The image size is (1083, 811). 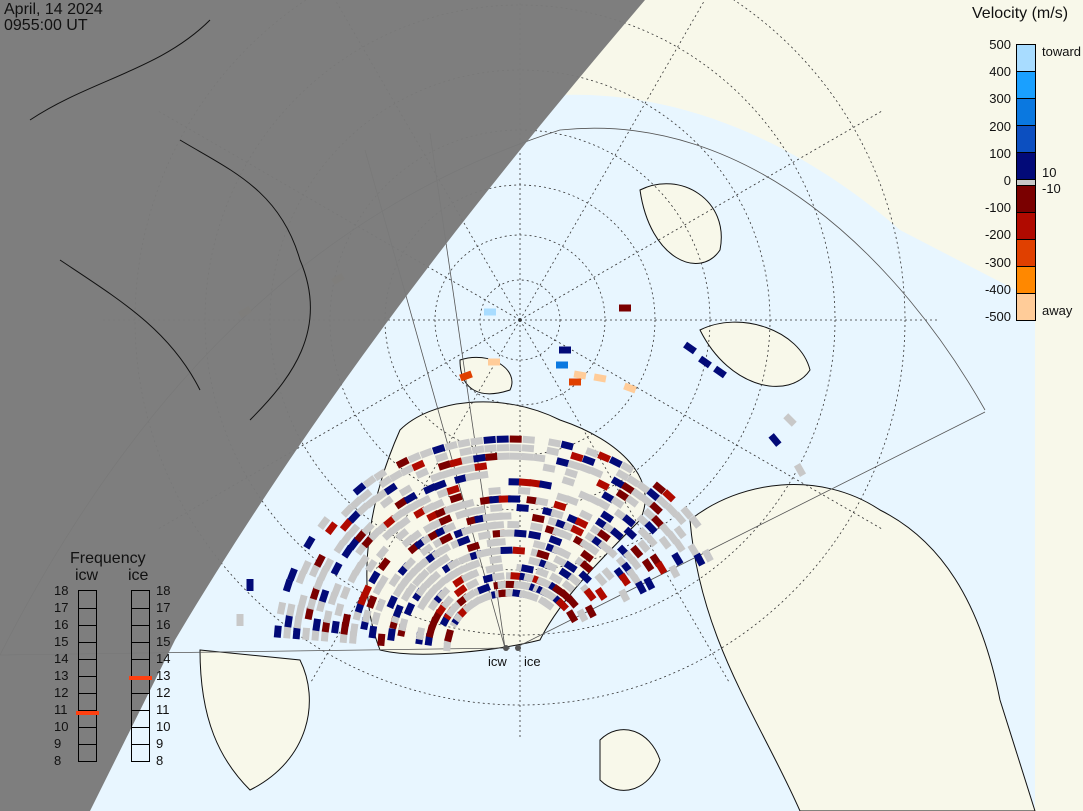 I want to click on frequency-tick: 18, so click(x=61, y=590).